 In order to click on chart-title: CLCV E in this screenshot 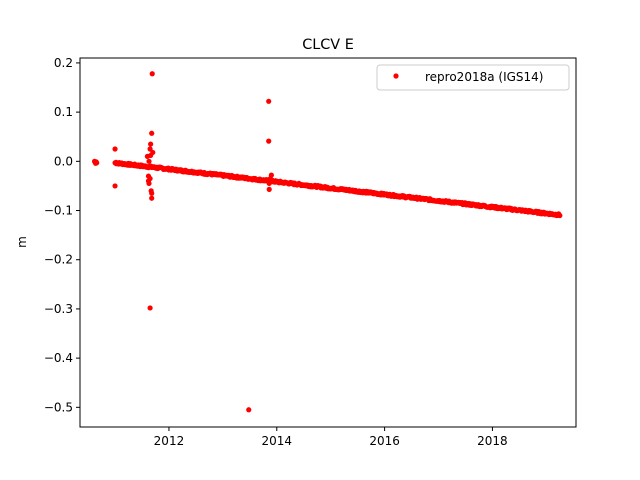, I will do `click(328, 45)`.